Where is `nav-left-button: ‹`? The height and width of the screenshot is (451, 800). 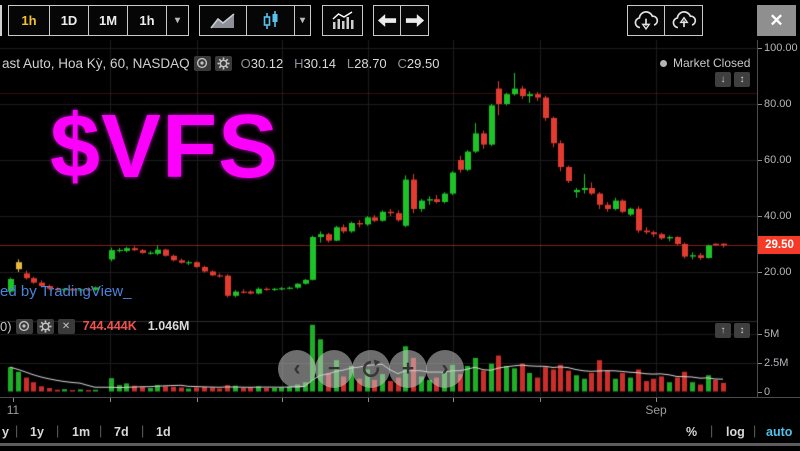 nav-left-button: ‹ is located at coordinates (297, 369).